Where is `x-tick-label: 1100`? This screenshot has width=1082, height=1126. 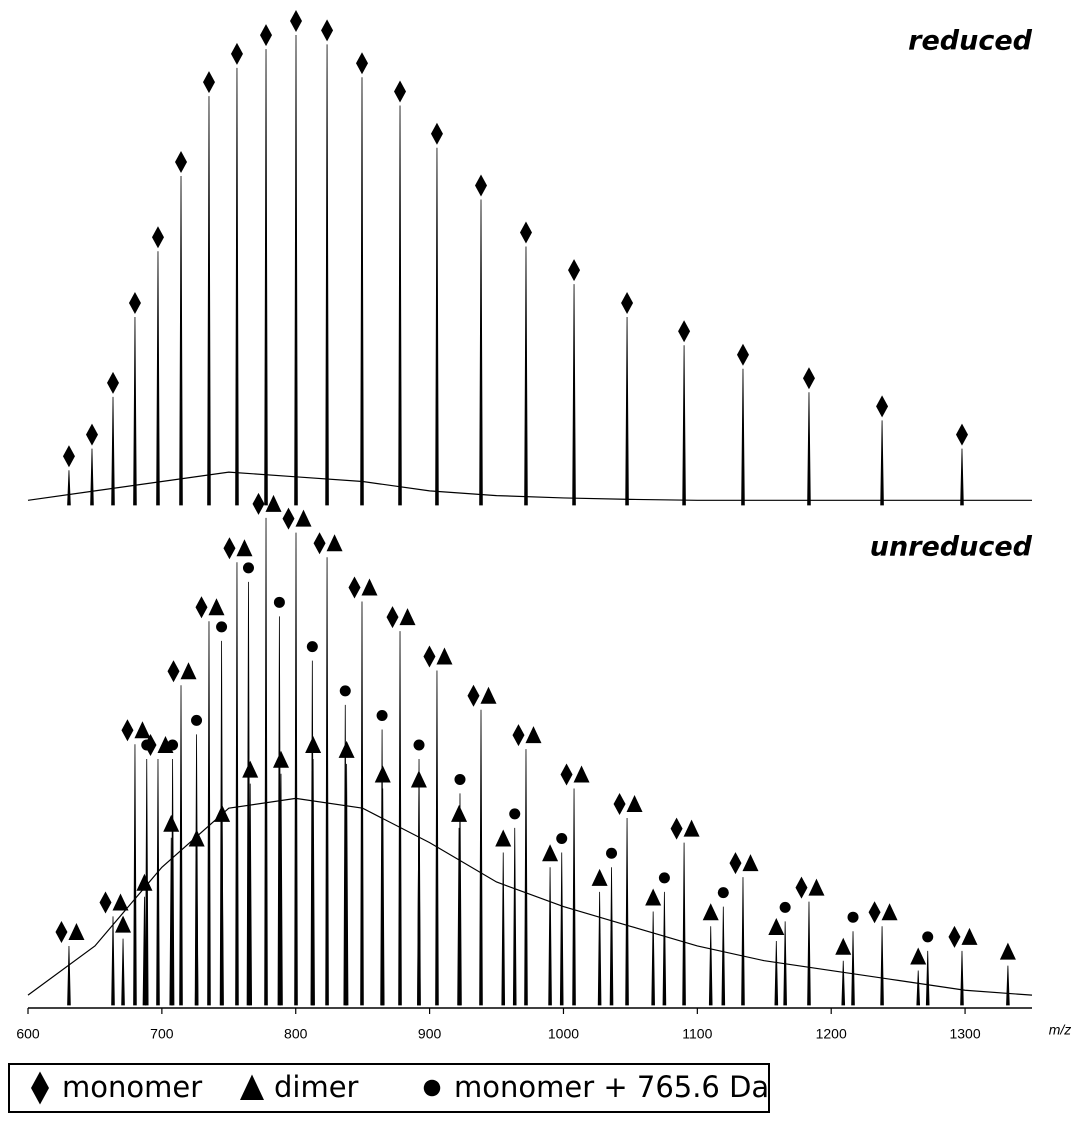 x-tick-label: 1100 is located at coordinates (697, 1034).